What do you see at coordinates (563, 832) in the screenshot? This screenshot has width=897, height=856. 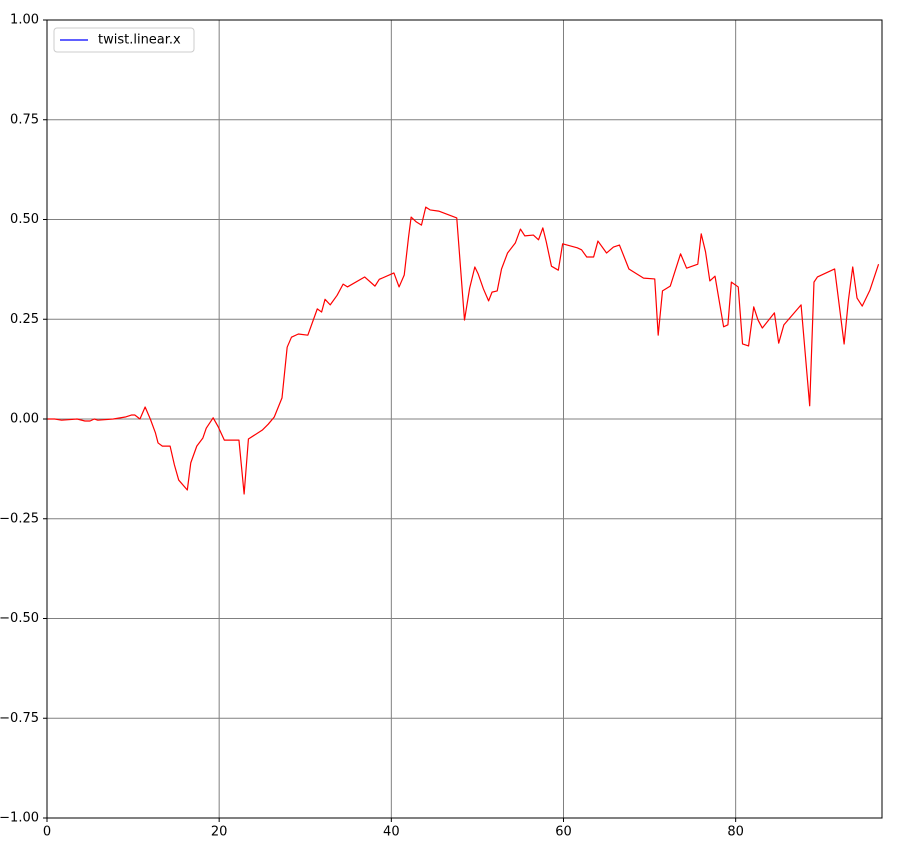 I see `x-tick-label: 60` at bounding box center [563, 832].